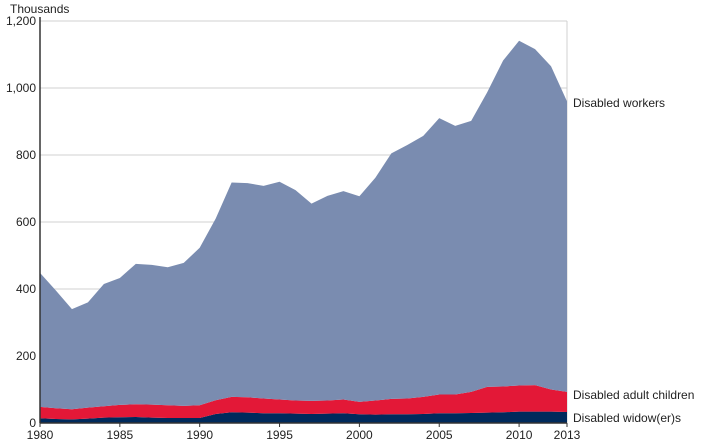 This screenshot has height=445, width=701. What do you see at coordinates (119, 435) in the screenshot?
I see `x-tick-label: 1985` at bounding box center [119, 435].